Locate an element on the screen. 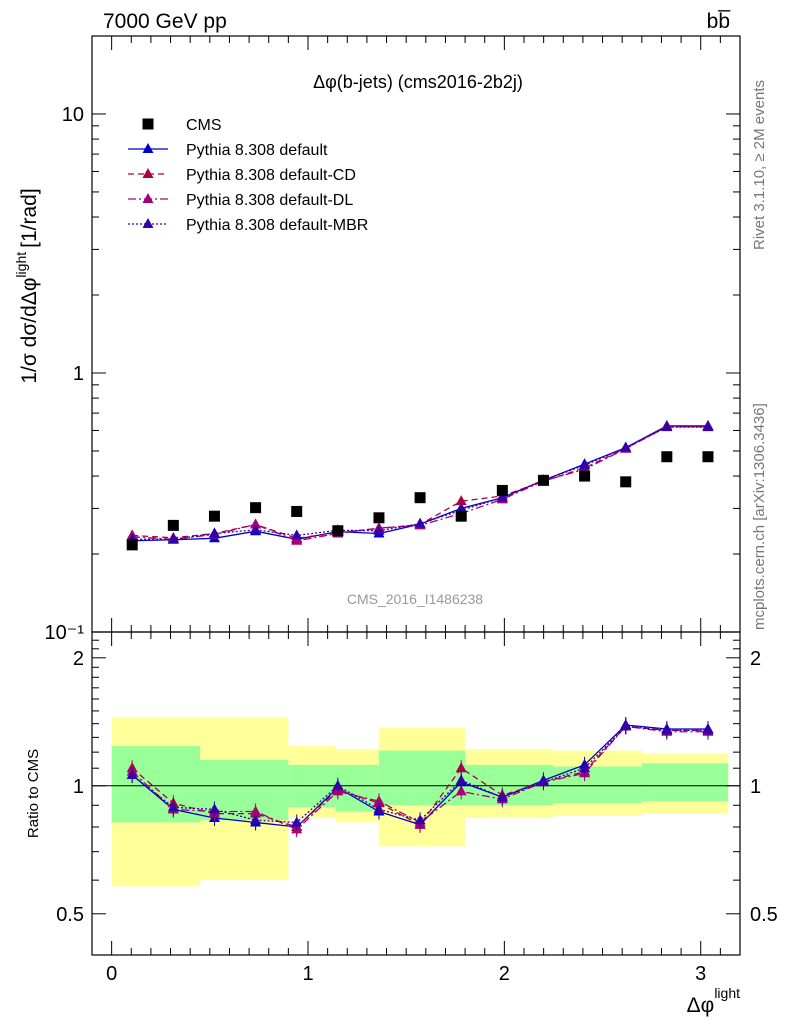 The height and width of the screenshot is (1024, 786). x-tick-label: 3 is located at coordinates (700, 974).